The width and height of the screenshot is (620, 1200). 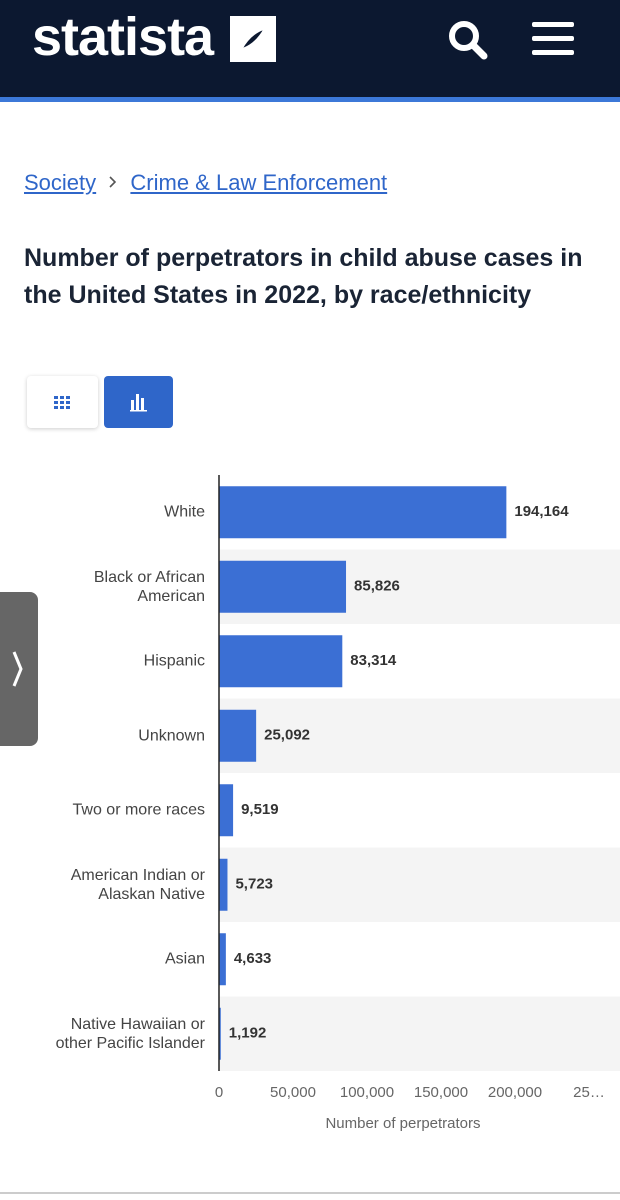 I want to click on x-axis-title: Number of perpetrators, so click(x=402, y=1123).